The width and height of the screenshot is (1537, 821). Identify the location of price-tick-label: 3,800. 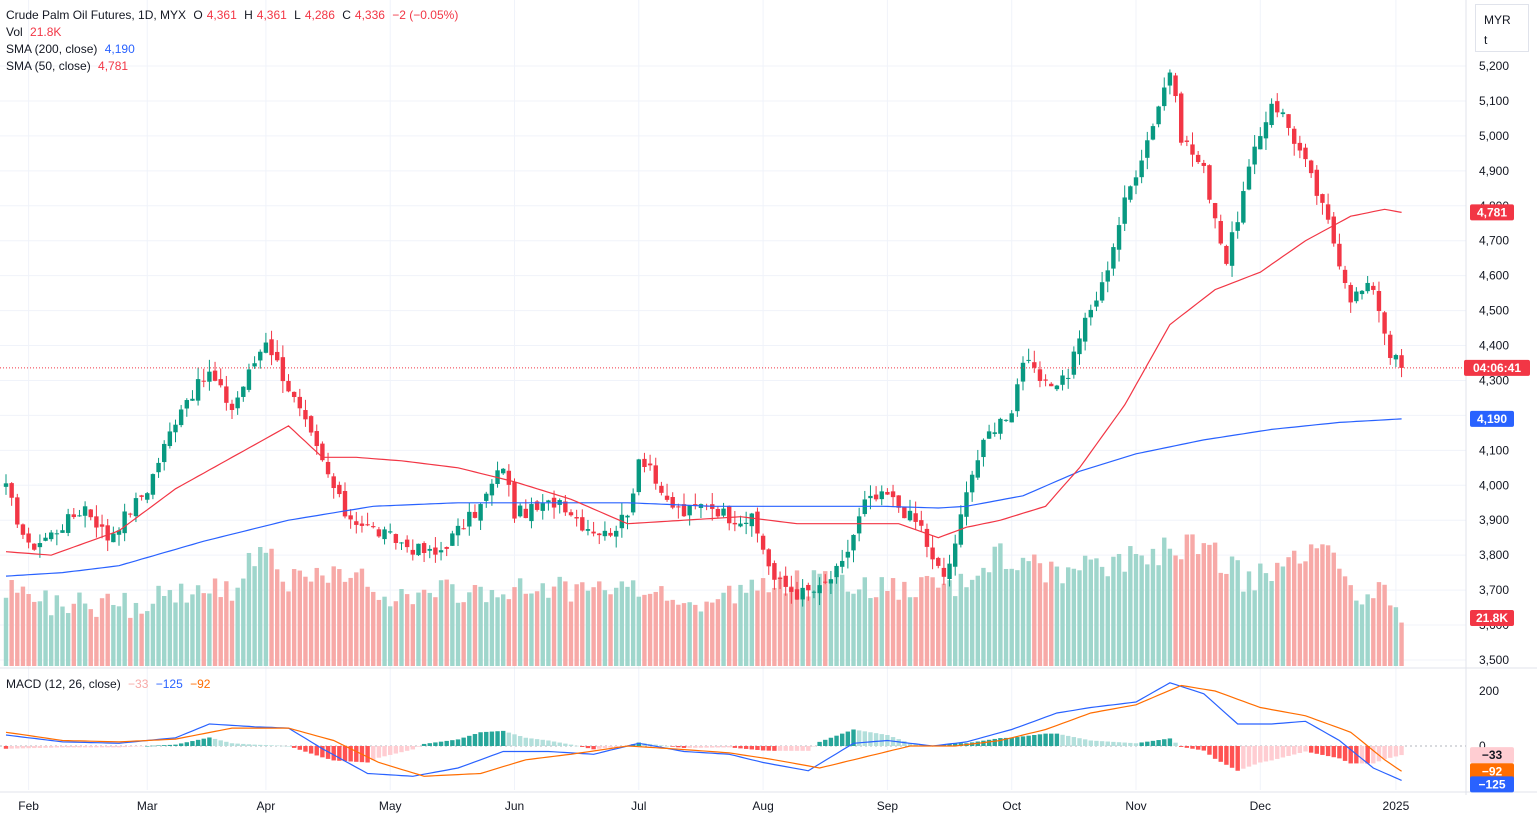
(1494, 555).